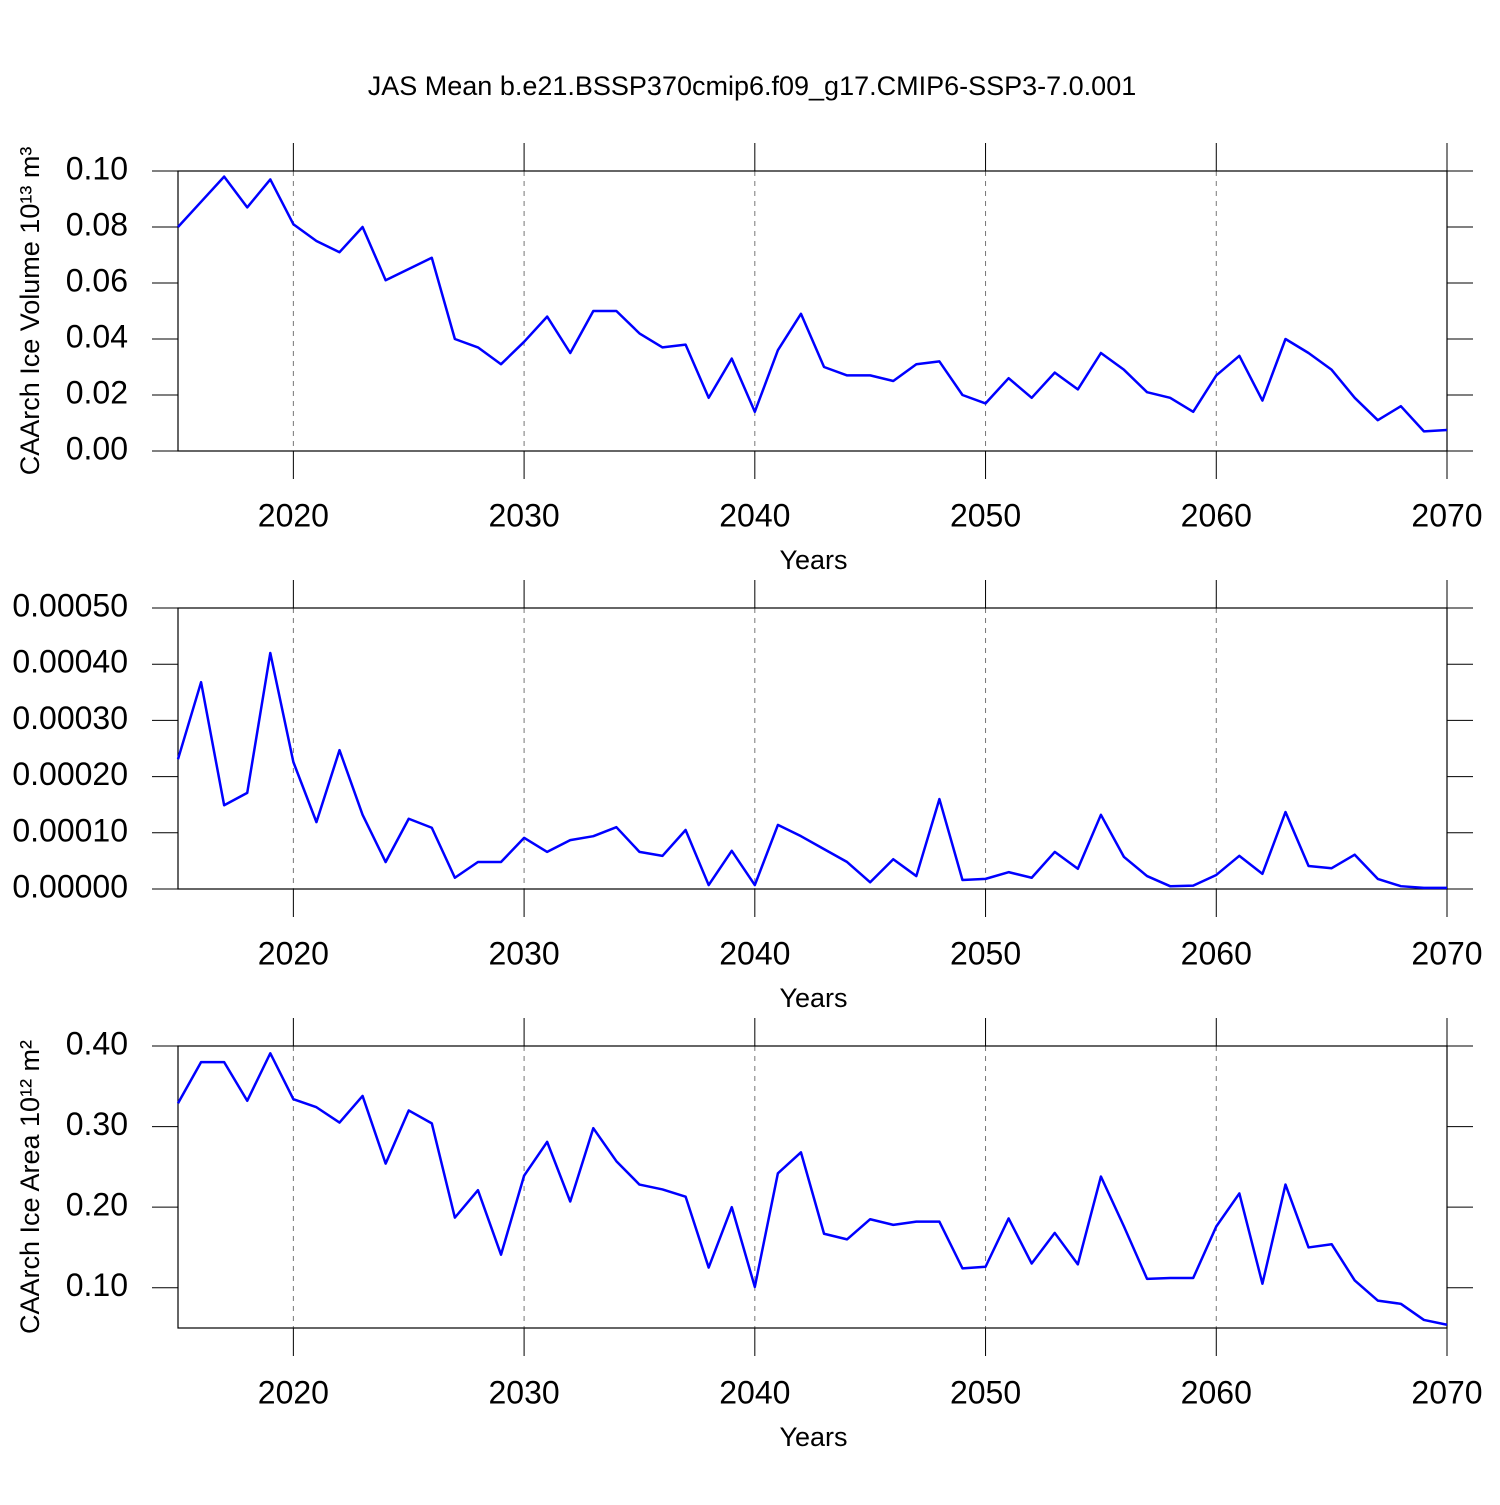  What do you see at coordinates (97, 1043) in the screenshot?
I see `y-tick-label: 0.40` at bounding box center [97, 1043].